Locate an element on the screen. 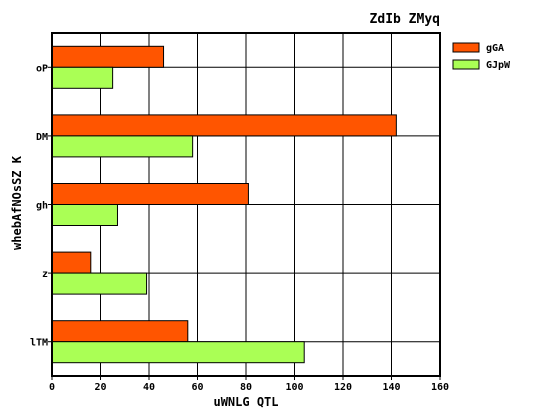 Image resolution: width=540 pixels, height=420 pixels. x-tick-label: 120 is located at coordinates (343, 387).